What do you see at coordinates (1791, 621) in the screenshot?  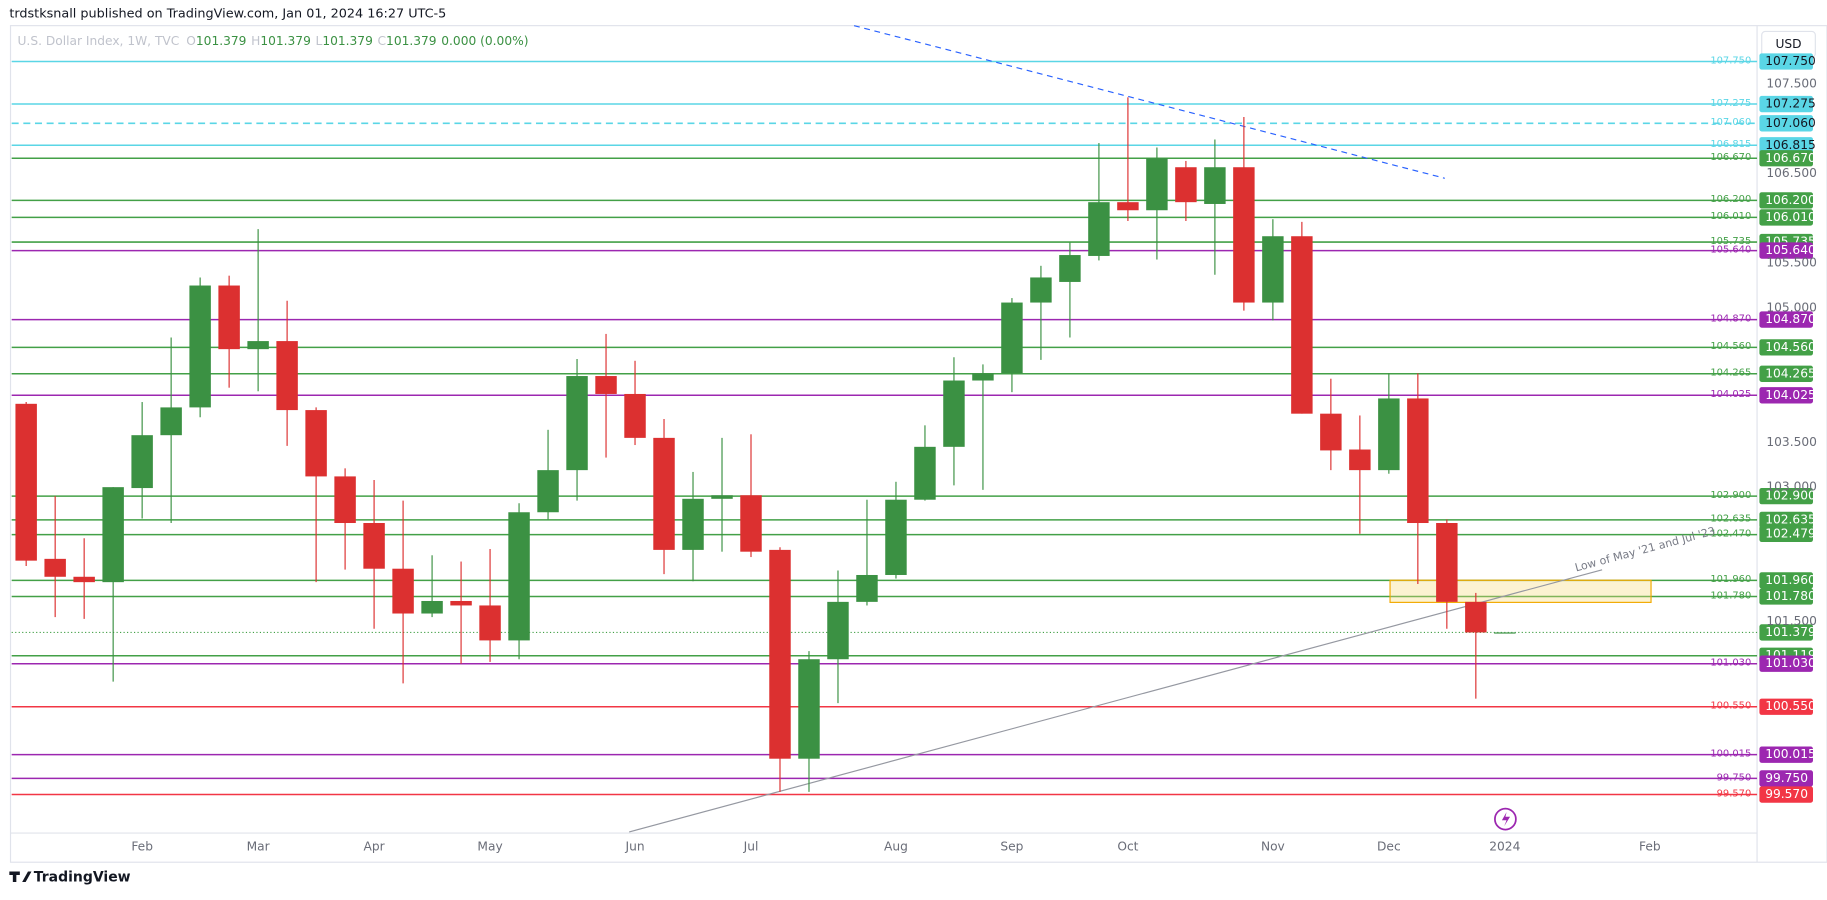 I see `y-tick-label: 101.500` at bounding box center [1791, 621].